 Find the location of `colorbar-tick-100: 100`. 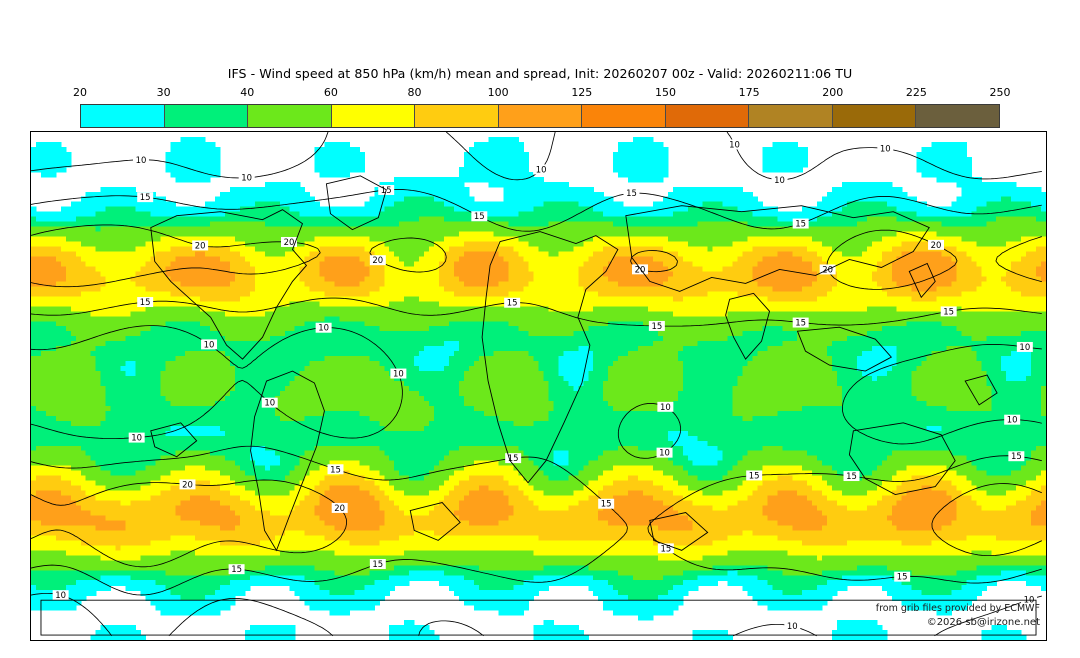

colorbar-tick-100: 100 is located at coordinates (498, 92).